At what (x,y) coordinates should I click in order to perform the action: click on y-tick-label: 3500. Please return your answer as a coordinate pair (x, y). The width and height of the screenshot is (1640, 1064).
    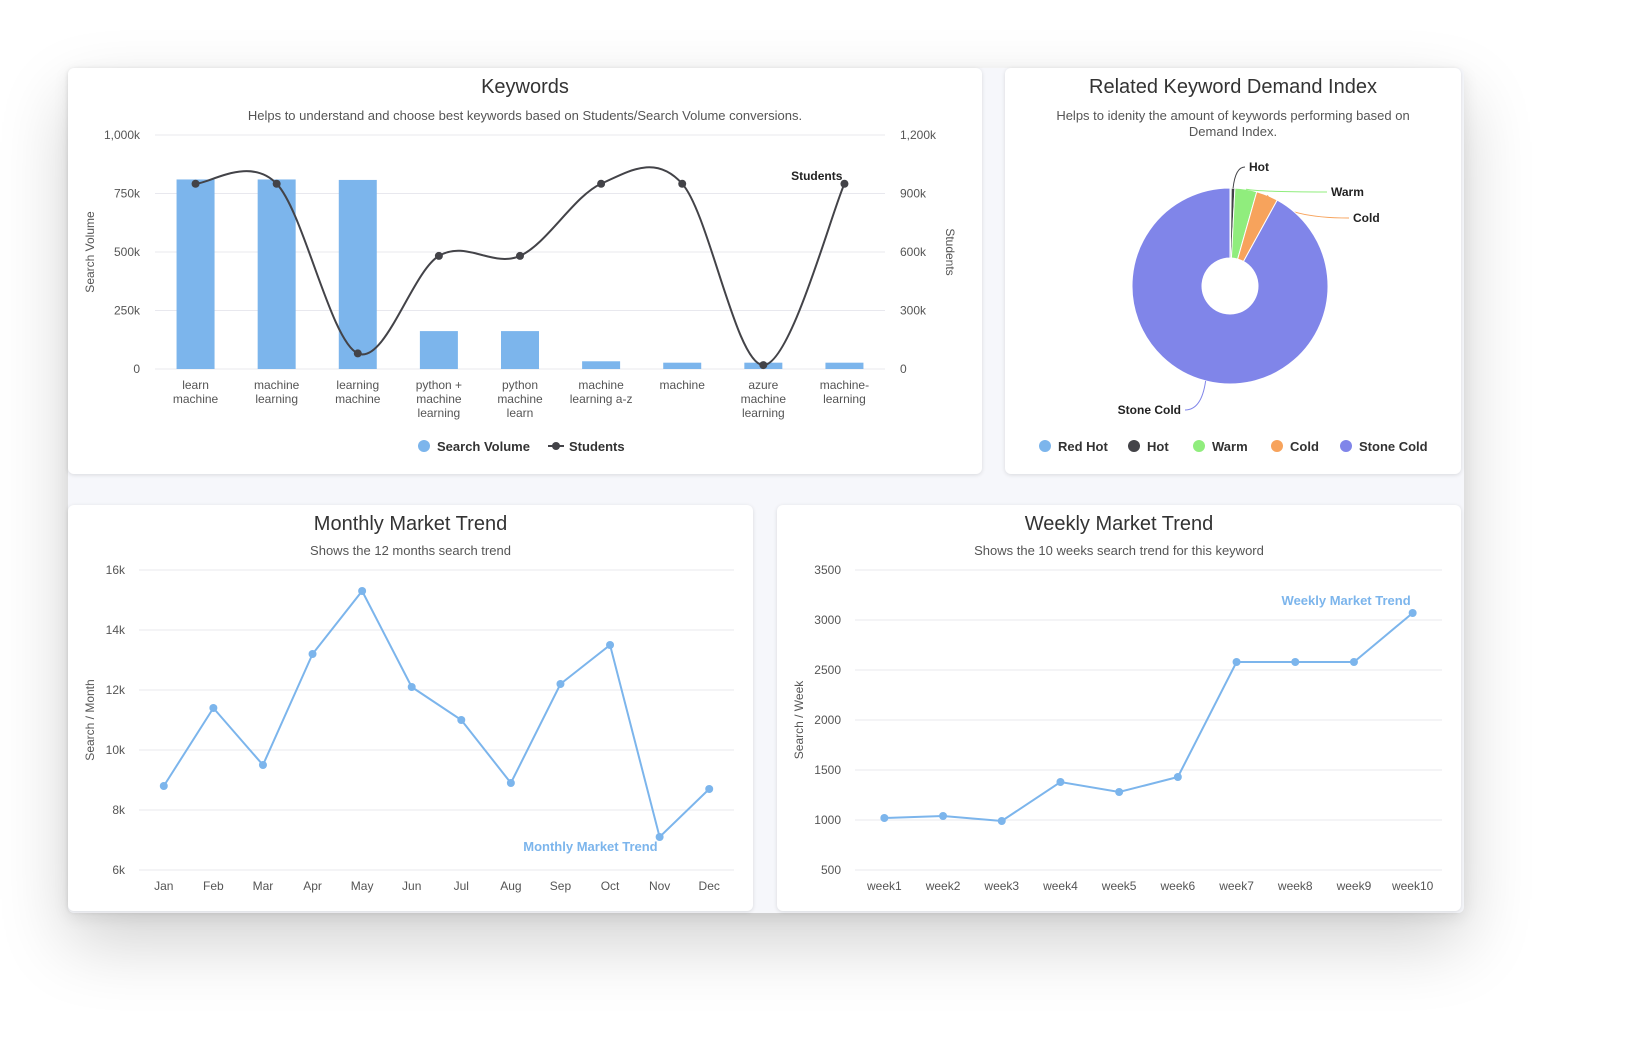
    Looking at the image, I should click on (827, 570).